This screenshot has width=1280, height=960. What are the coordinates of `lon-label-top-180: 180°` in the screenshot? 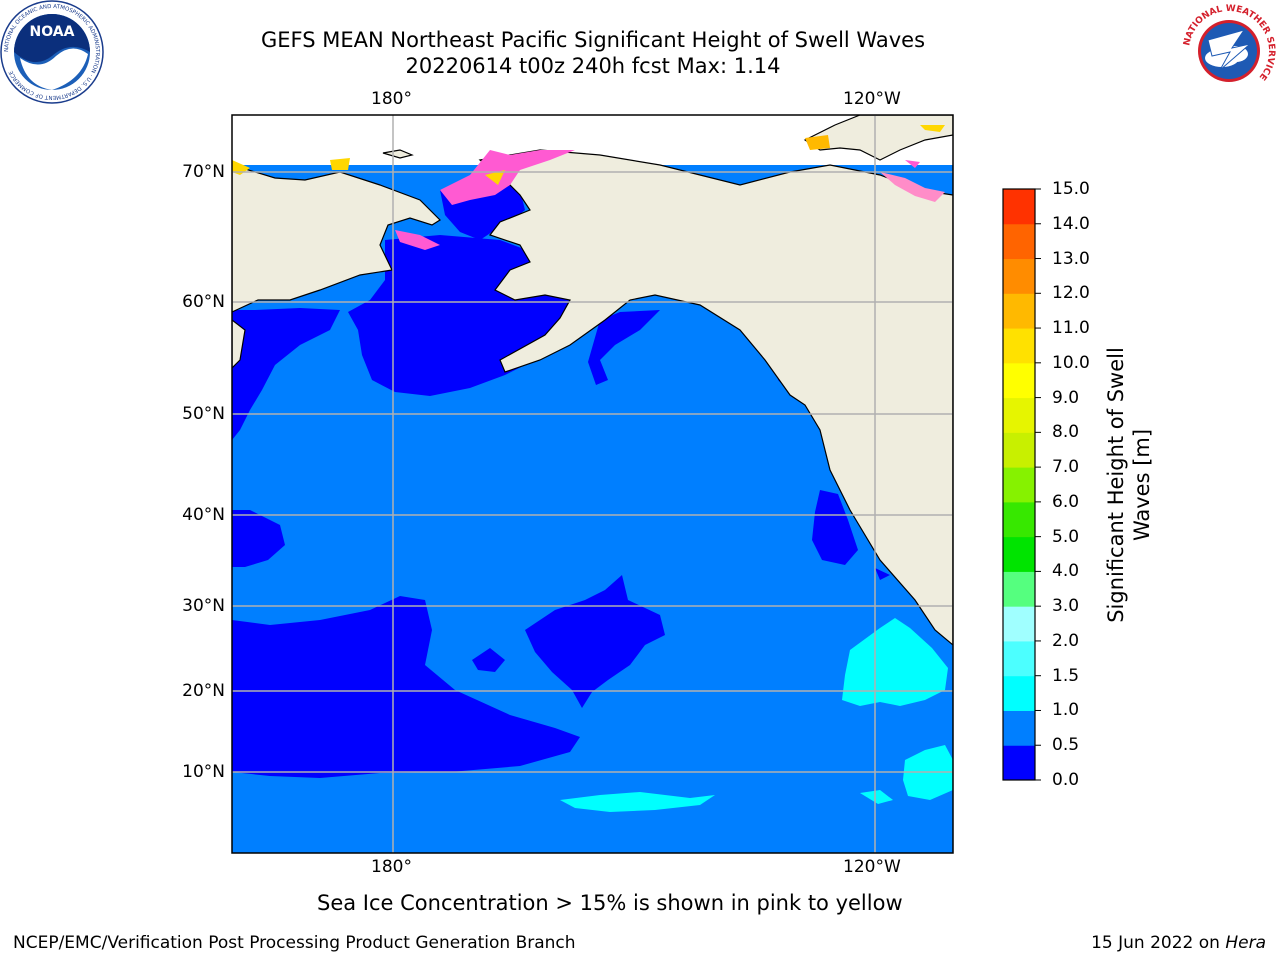 It's located at (391, 99).